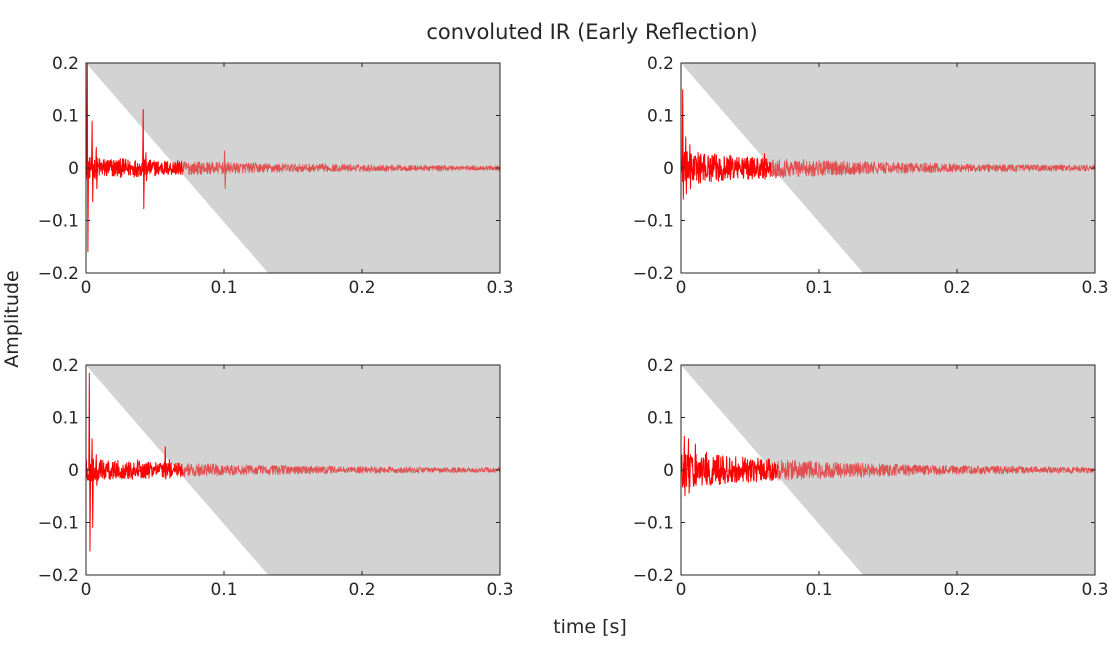 The height and width of the screenshot is (650, 1113). What do you see at coordinates (590, 627) in the screenshot?
I see `figure-xlabel: time [s]` at bounding box center [590, 627].